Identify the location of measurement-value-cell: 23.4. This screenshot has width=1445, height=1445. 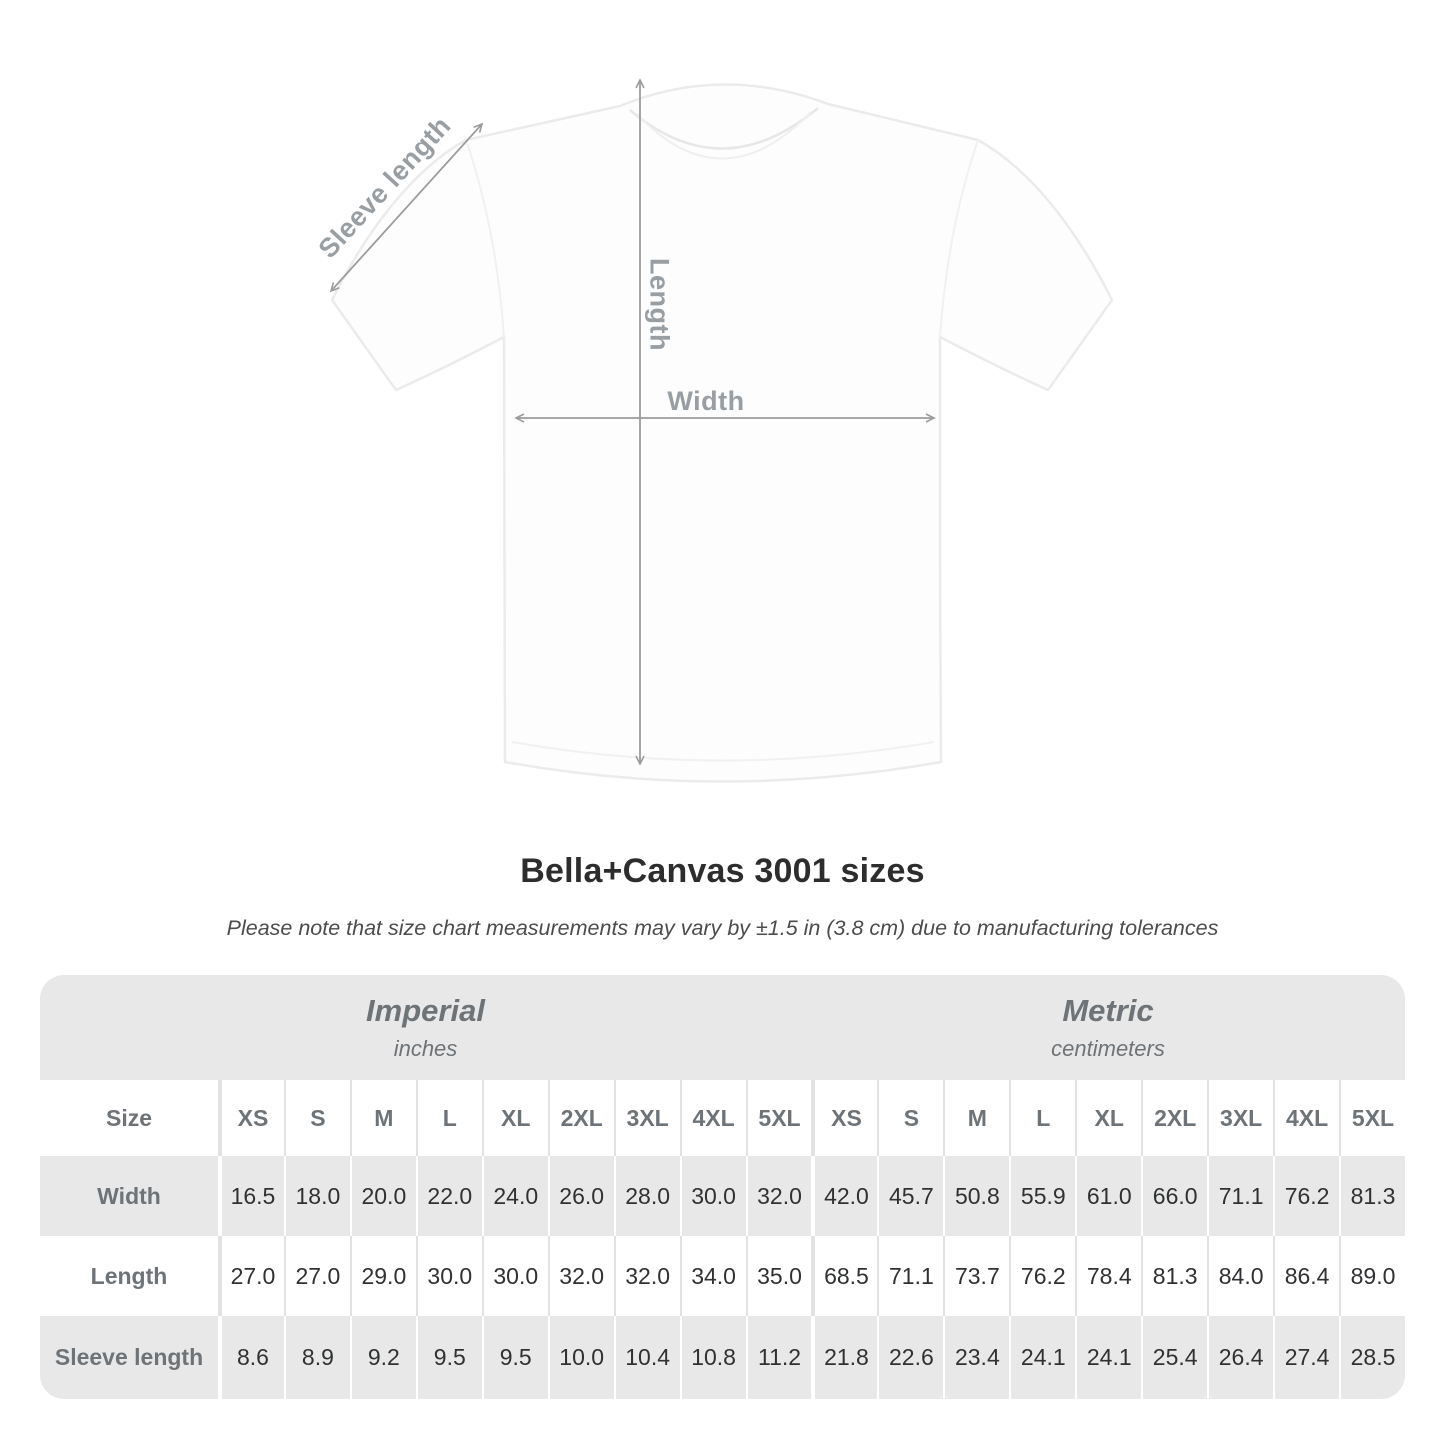
(976, 1357).